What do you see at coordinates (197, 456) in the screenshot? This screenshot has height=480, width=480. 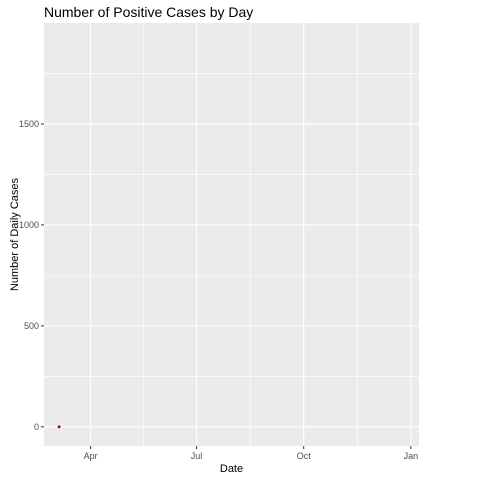 I see `x-tick-label: Jul` at bounding box center [197, 456].